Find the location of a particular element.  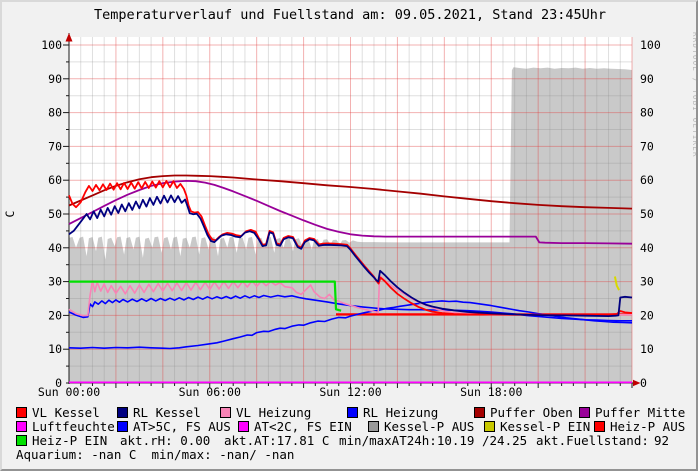

y-tick-label-right: 70 is located at coordinates (647, 146).